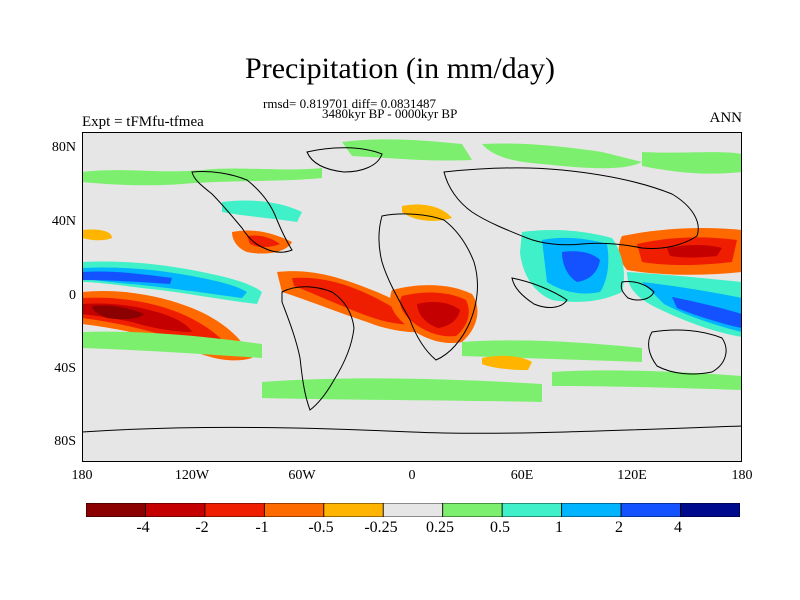  What do you see at coordinates (192, 475) in the screenshot?
I see `lon-tick: 120W` at bounding box center [192, 475].